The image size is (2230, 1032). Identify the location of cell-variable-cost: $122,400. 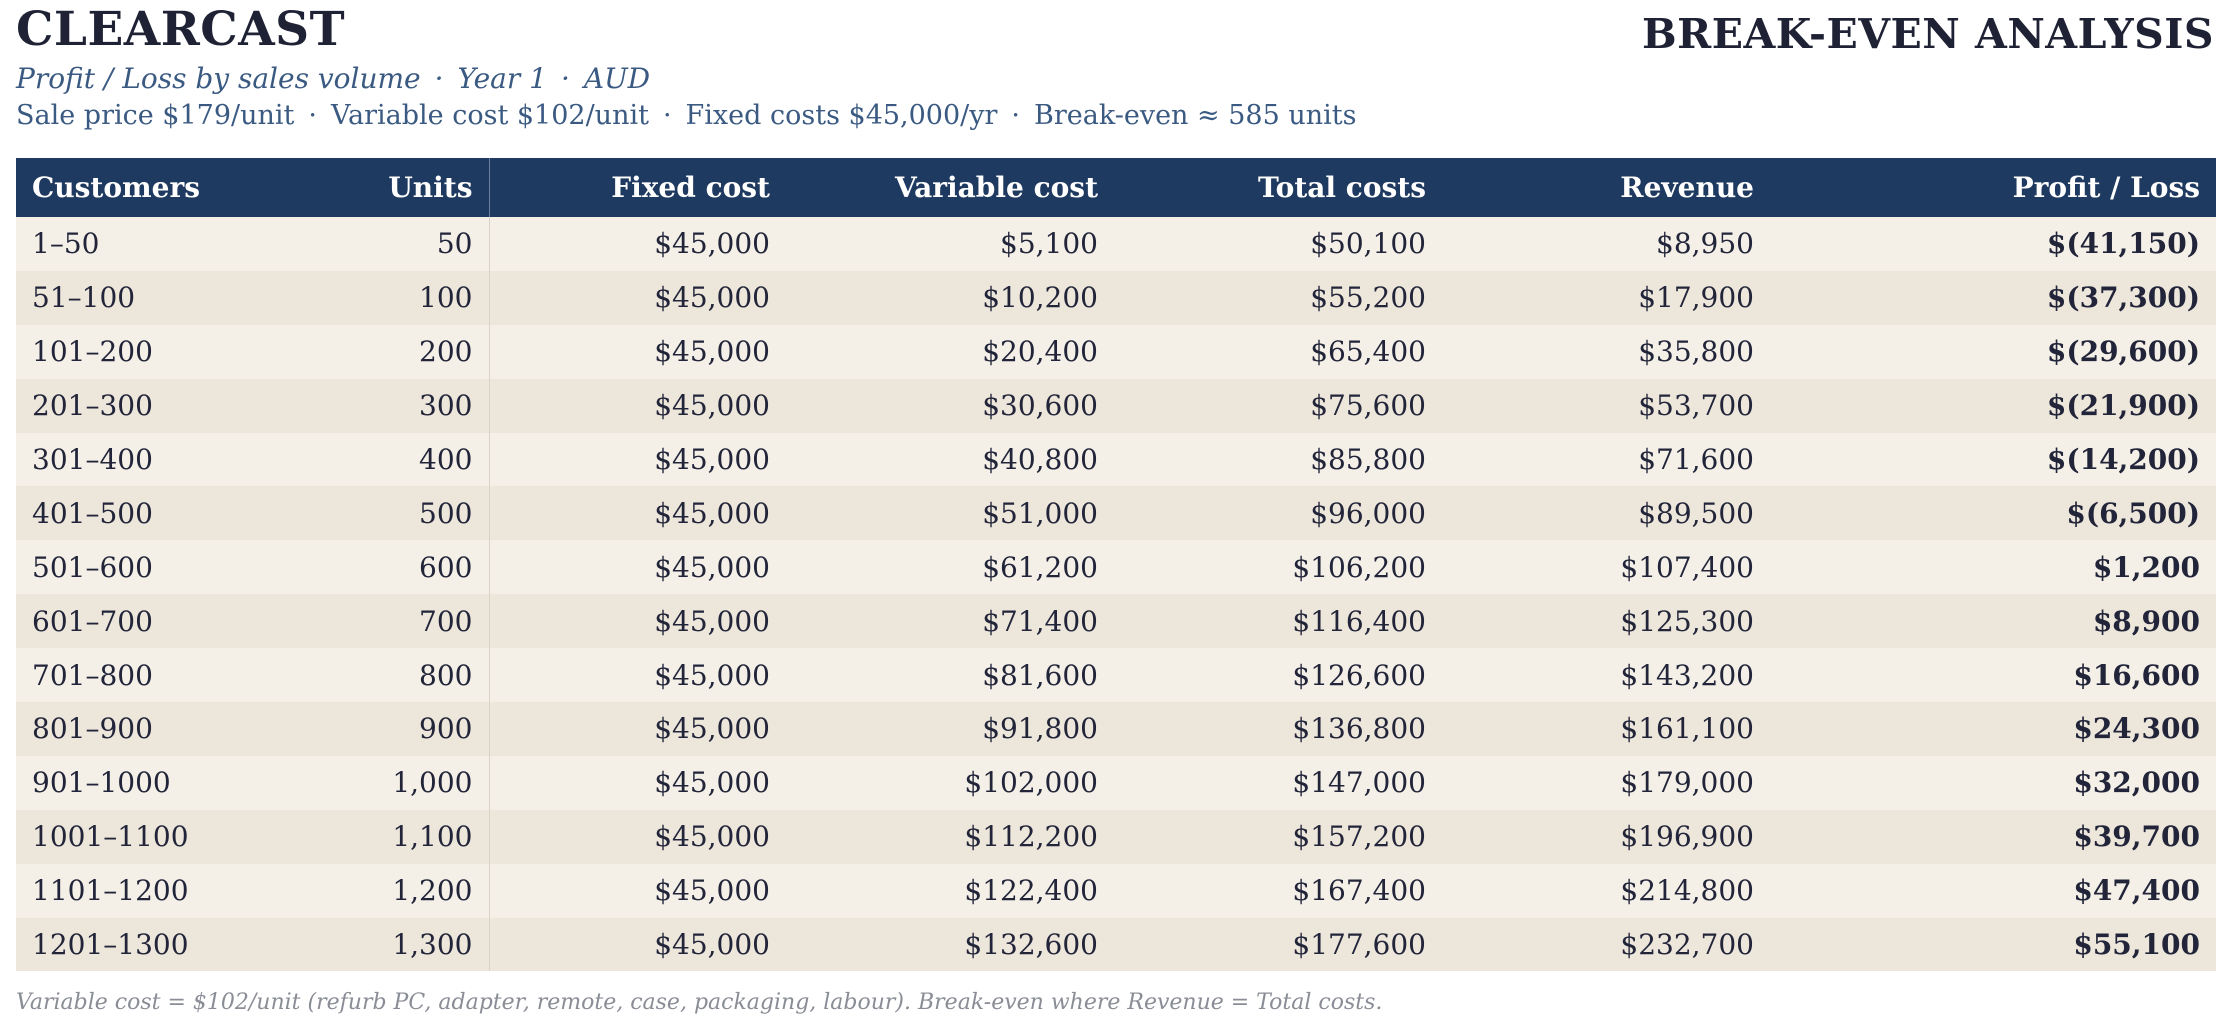
(950, 890).